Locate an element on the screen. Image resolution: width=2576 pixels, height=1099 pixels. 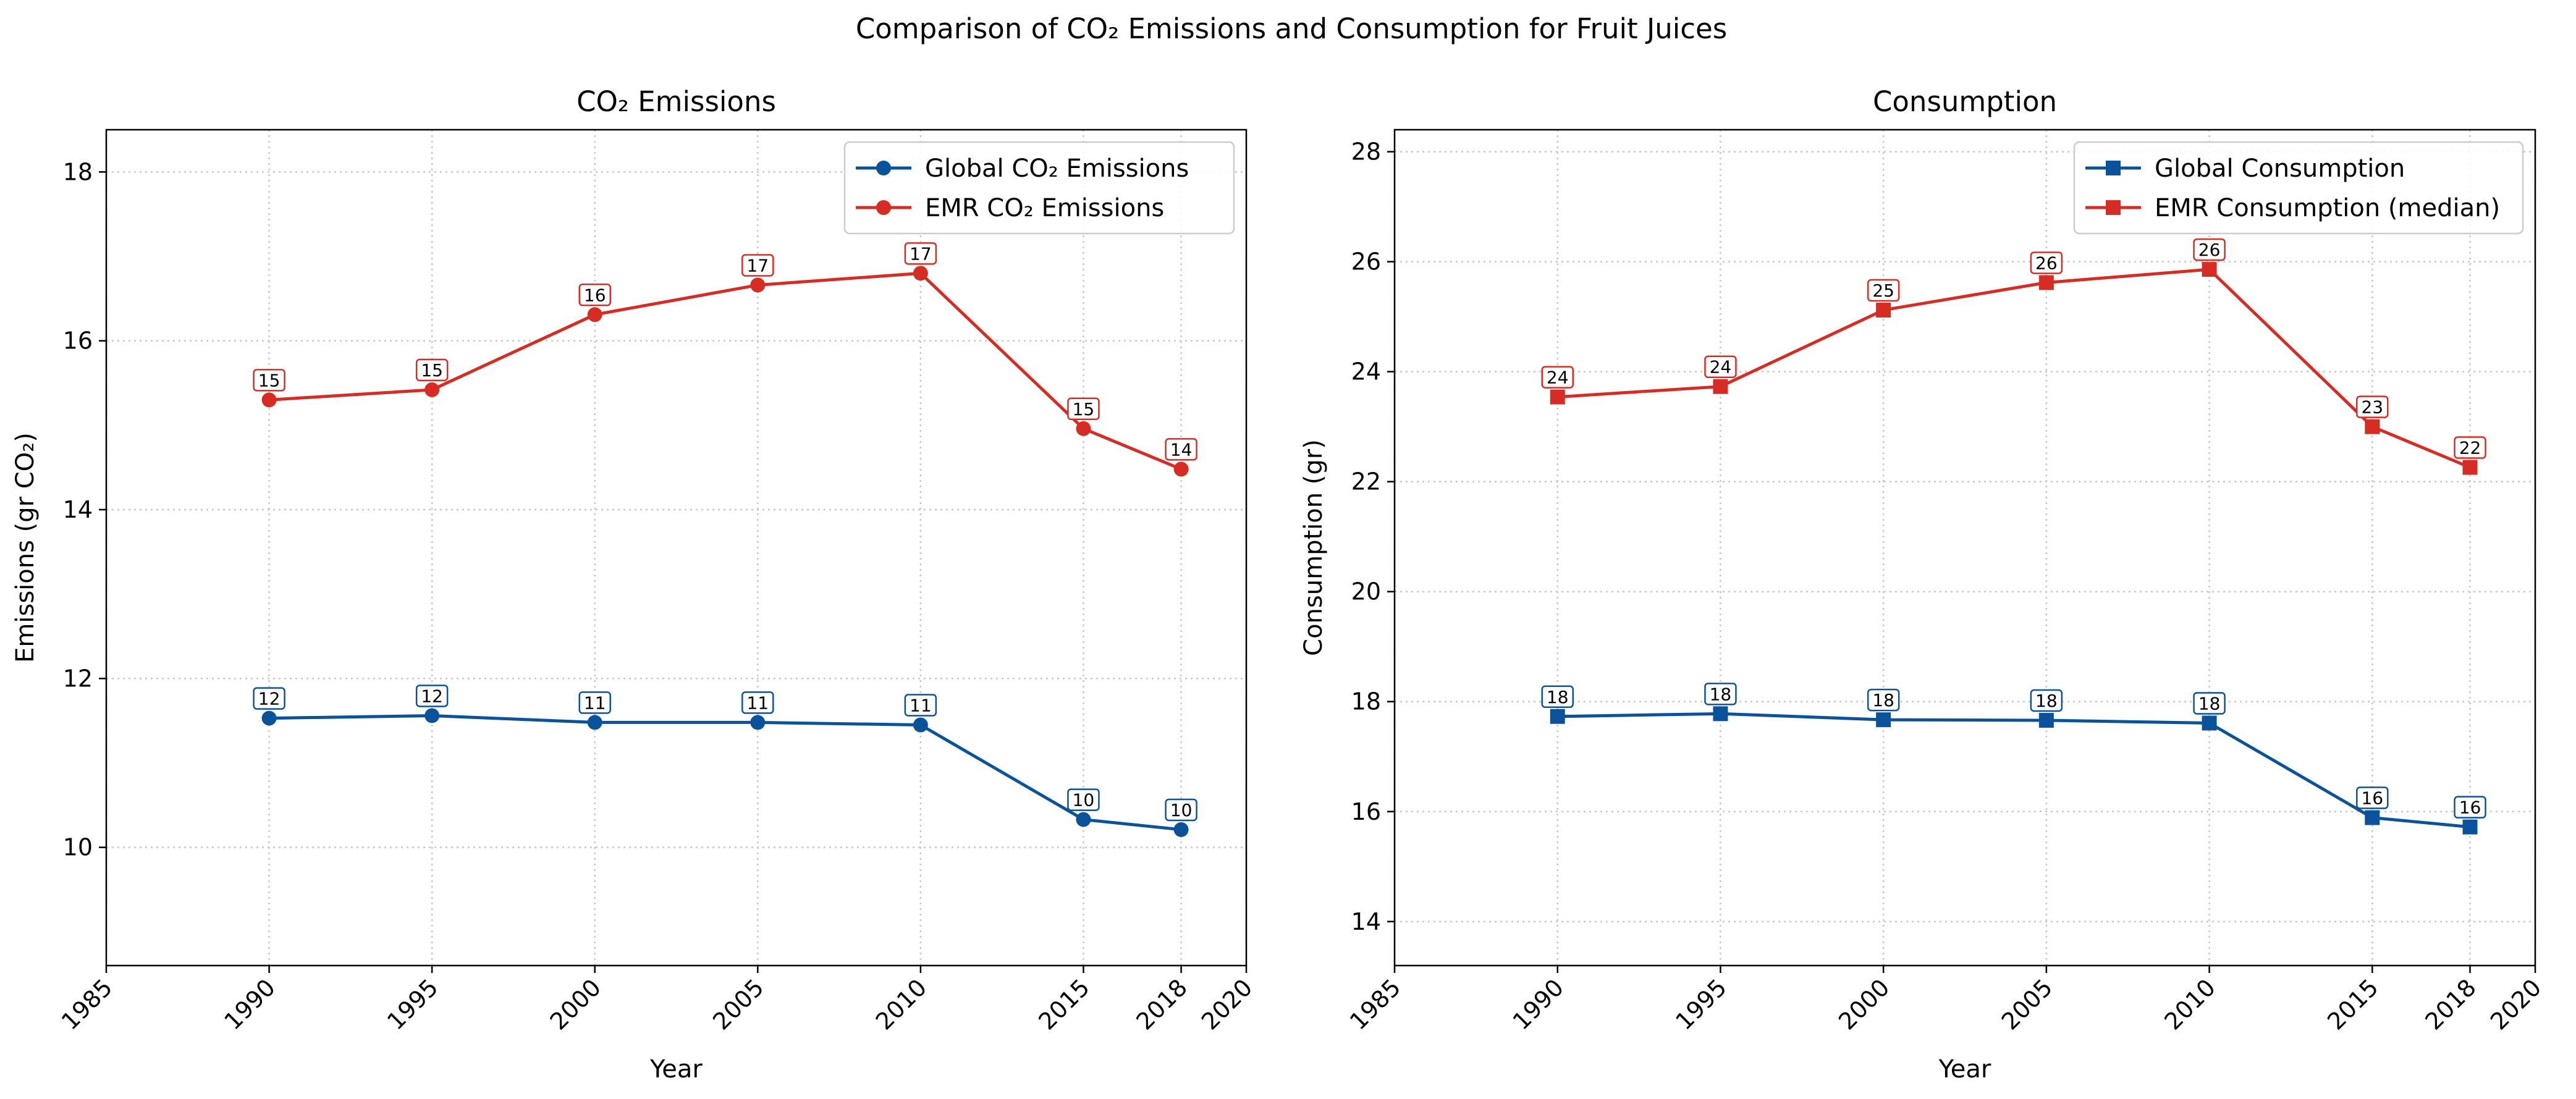
x-tick-label: 2000 is located at coordinates (576, 1004).